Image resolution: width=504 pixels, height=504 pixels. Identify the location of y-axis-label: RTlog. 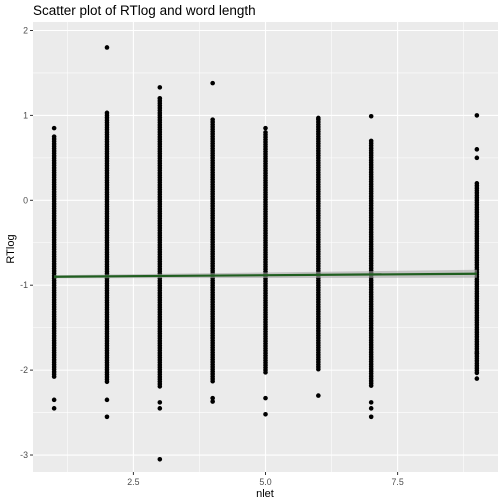
(11, 248).